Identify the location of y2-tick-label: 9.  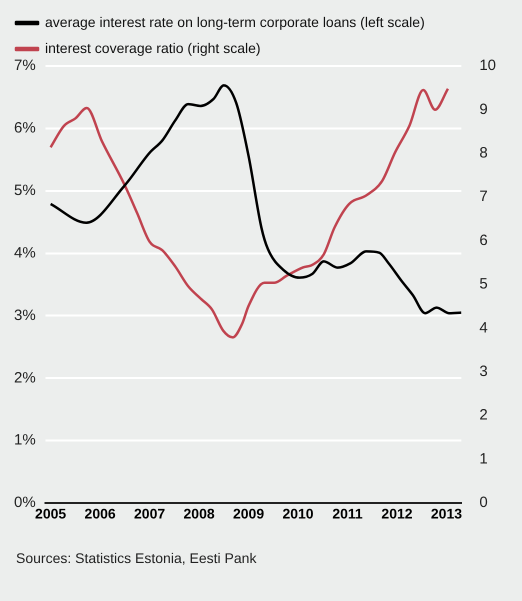
(483, 109).